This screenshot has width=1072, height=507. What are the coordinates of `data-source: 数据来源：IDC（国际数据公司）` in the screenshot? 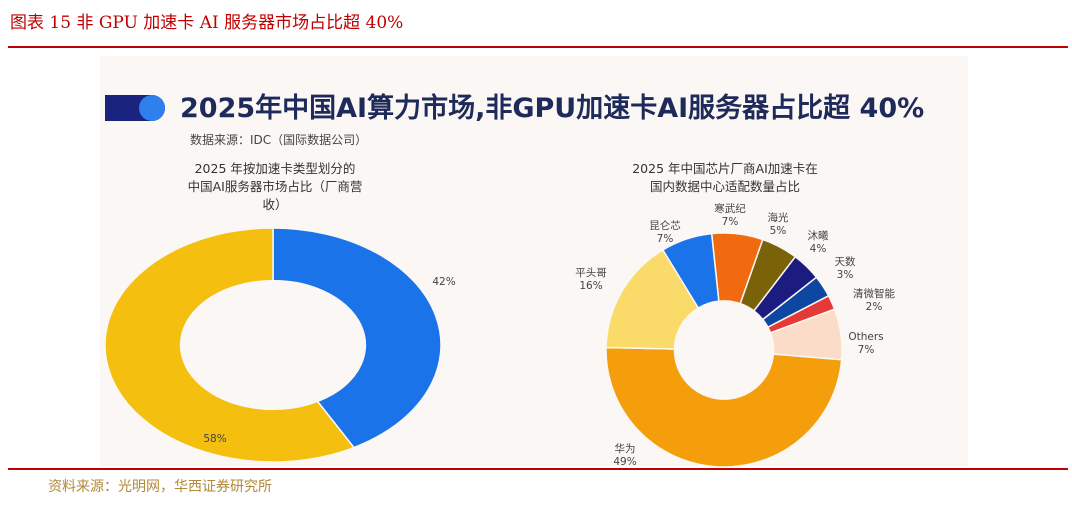 It's located at (279, 140).